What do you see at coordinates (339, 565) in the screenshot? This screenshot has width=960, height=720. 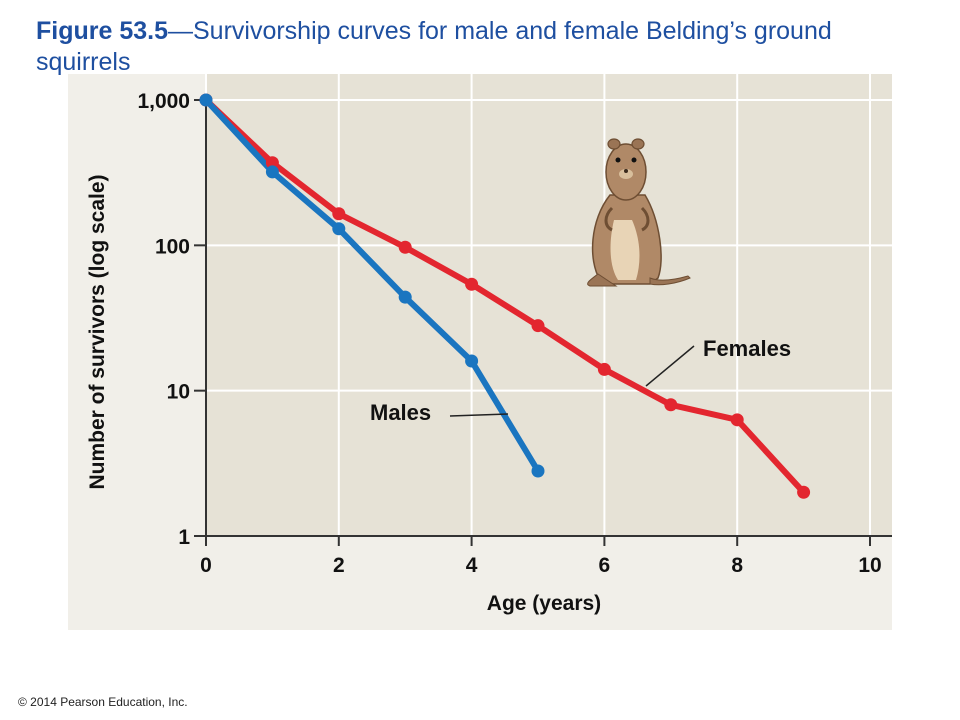 I see `x-tick-label-1: 2` at bounding box center [339, 565].